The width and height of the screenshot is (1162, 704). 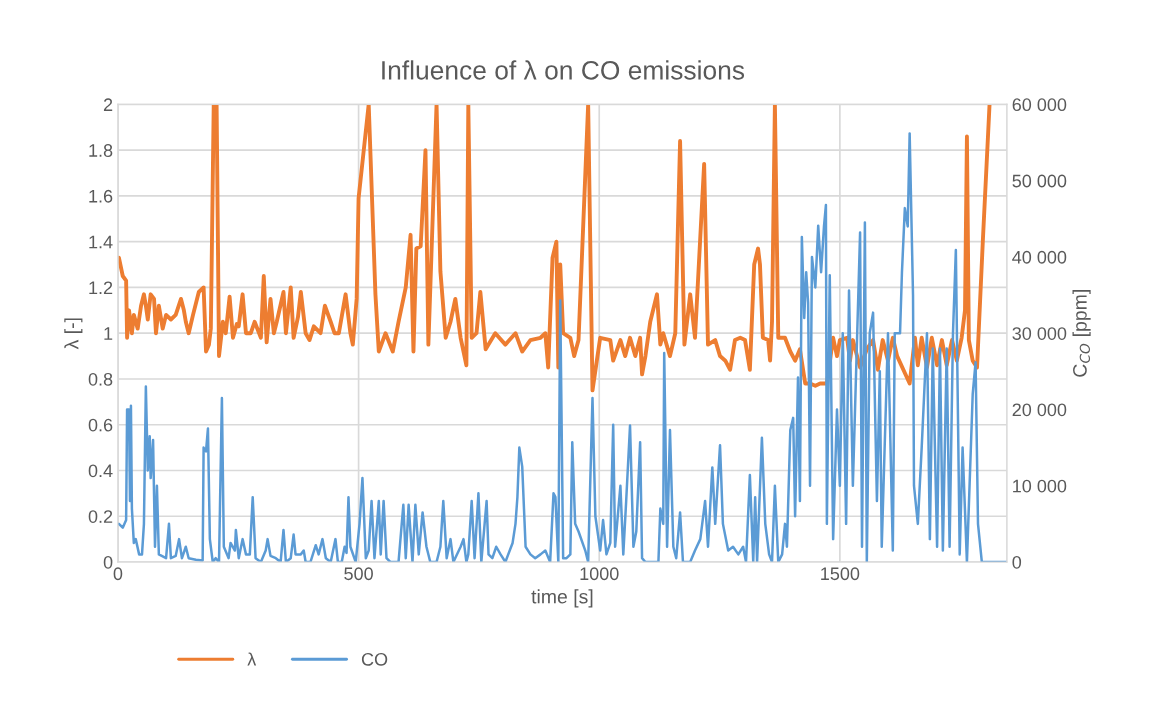 What do you see at coordinates (101, 287) in the screenshot?
I see `y-tick-label: 1.2` at bounding box center [101, 287].